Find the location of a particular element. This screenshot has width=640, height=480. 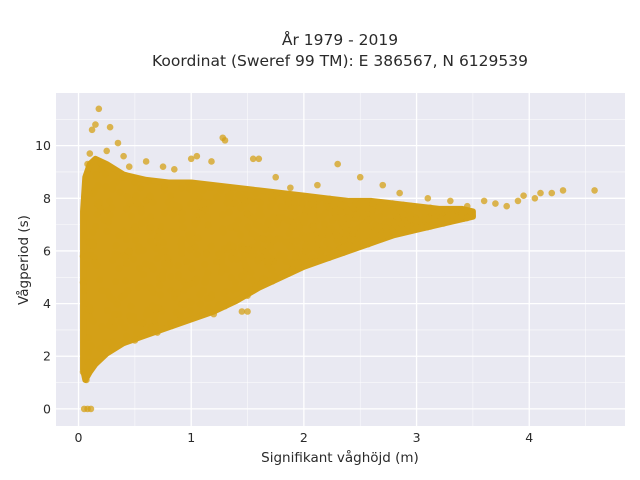

y-tick-label: 6 is located at coordinates (47, 250).